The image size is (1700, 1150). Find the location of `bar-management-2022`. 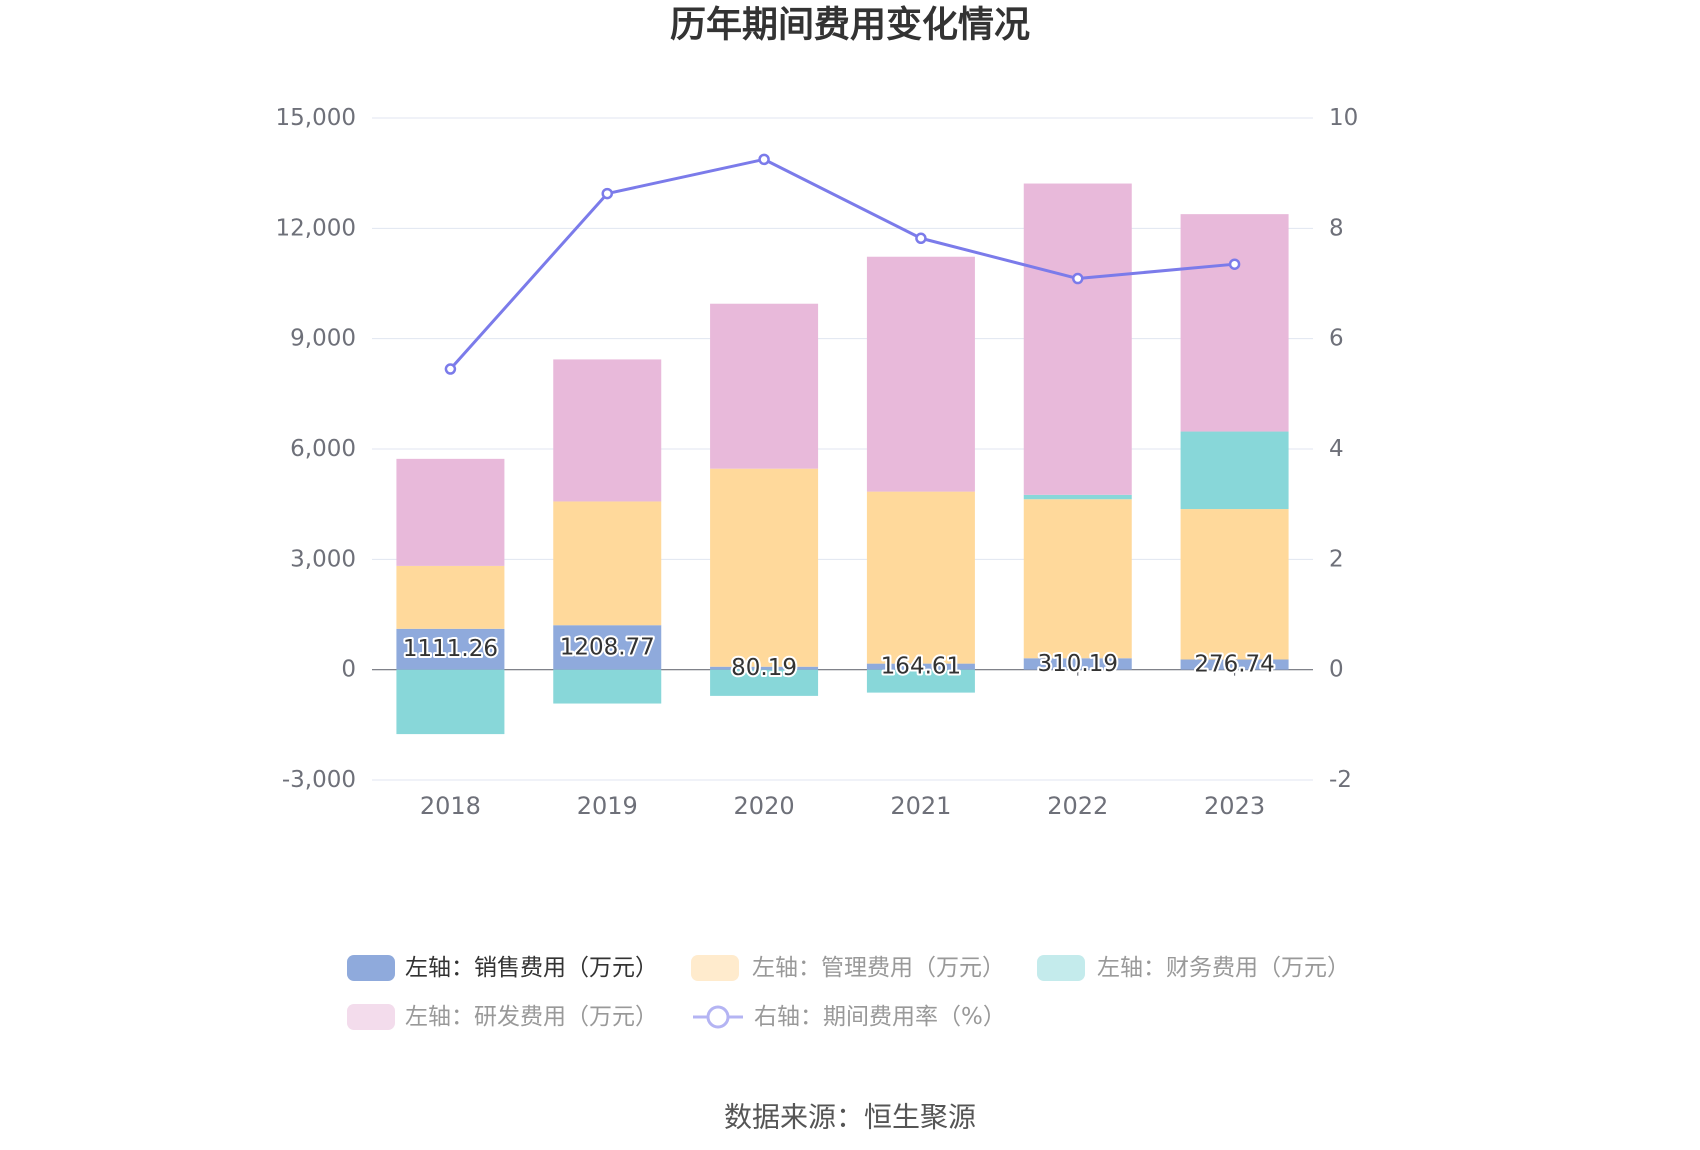

bar-management-2022 is located at coordinates (1077, 579).